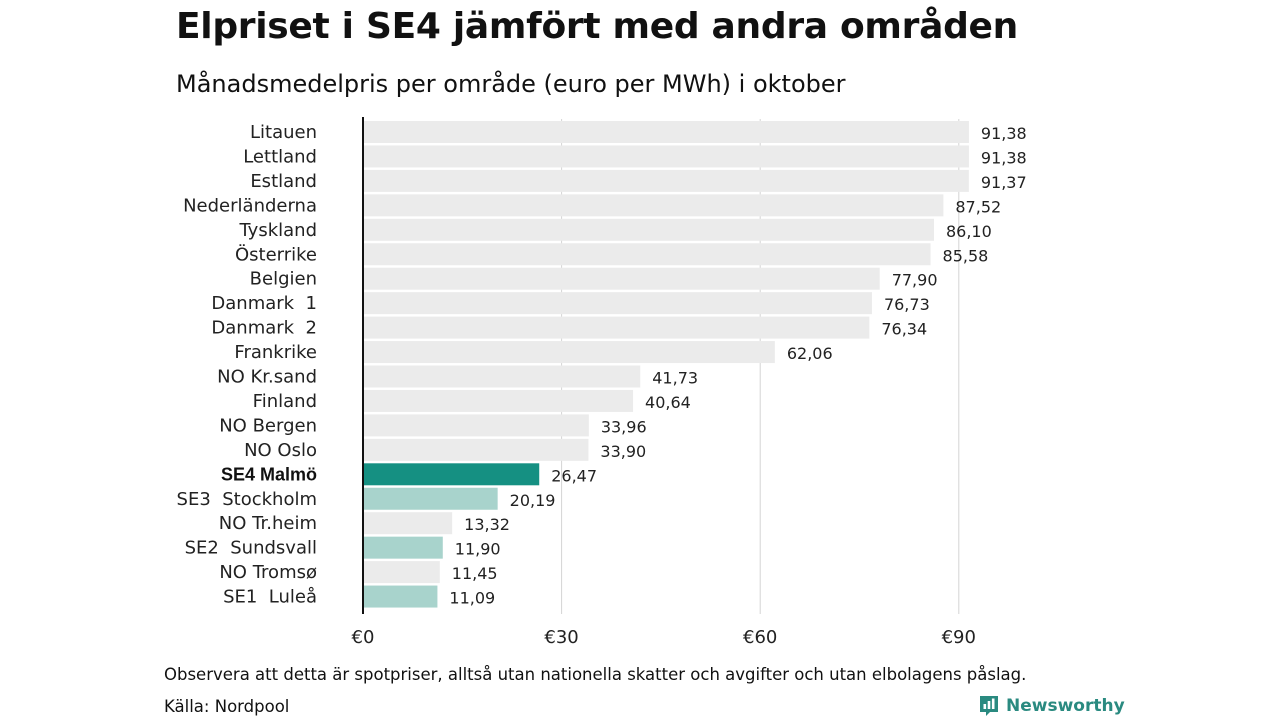 This screenshot has height=720, width=1280. Describe the element at coordinates (250, 205) in the screenshot. I see `category-label: Nederländerna` at that location.